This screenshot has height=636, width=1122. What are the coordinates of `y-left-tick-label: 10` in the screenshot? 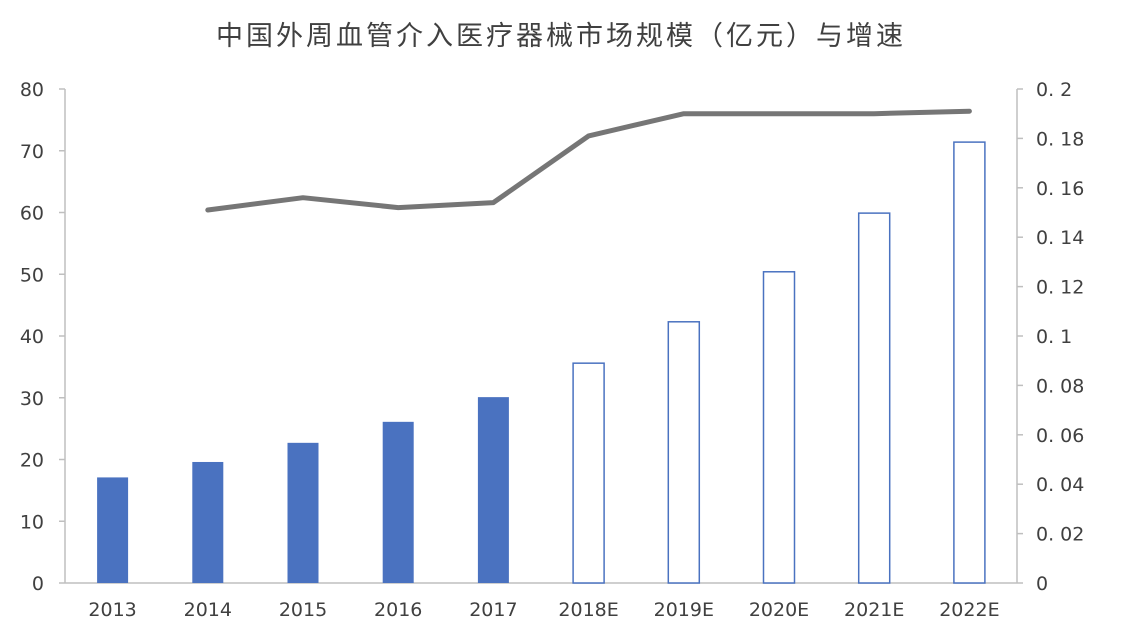 It's located at (32, 522).